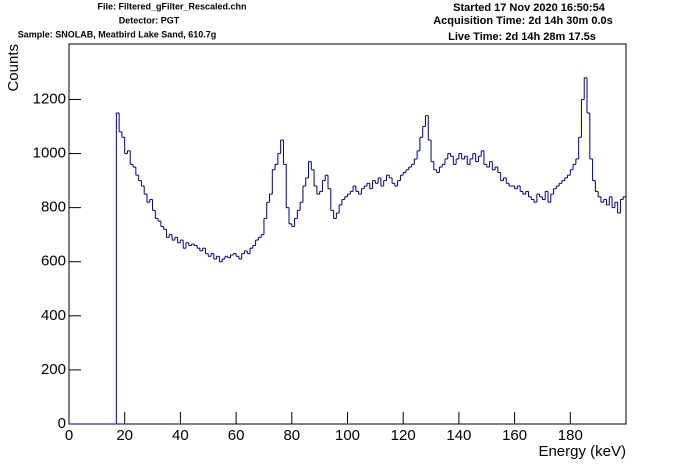 The width and height of the screenshot is (696, 472). I want to click on y-axis-label: Counts, so click(13, 68).